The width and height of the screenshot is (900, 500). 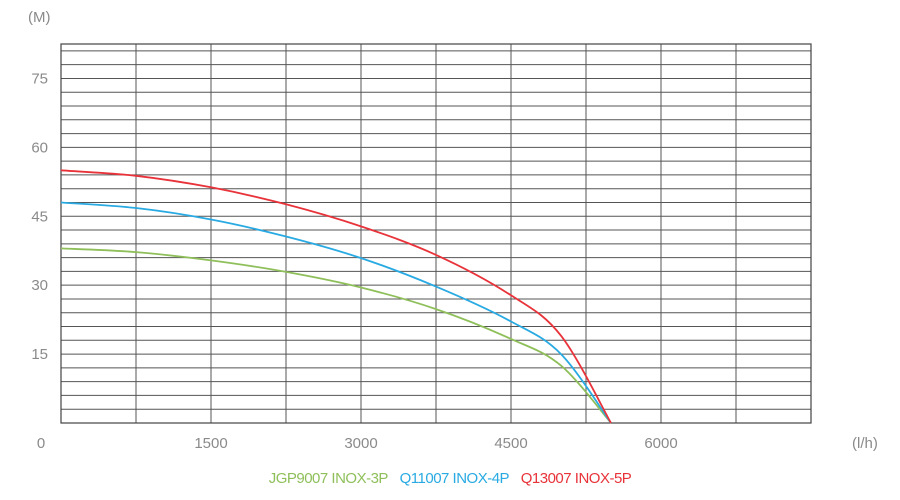 What do you see at coordinates (660, 443) in the screenshot?
I see `x-tick-label: 6000` at bounding box center [660, 443].